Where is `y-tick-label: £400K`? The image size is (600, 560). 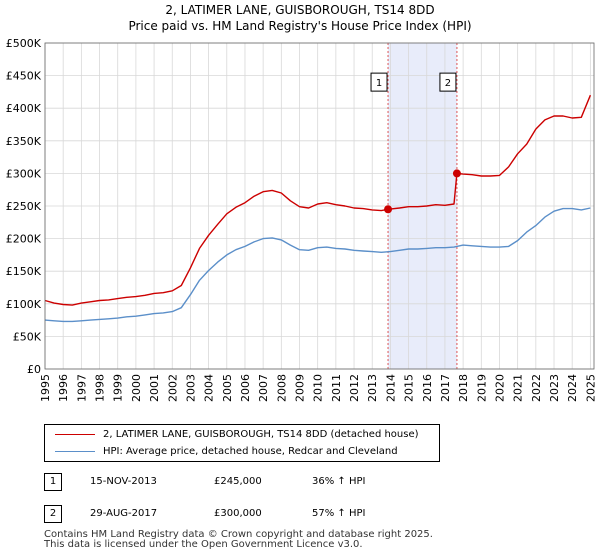
y-tick-label: £400K is located at coordinates (24, 108).